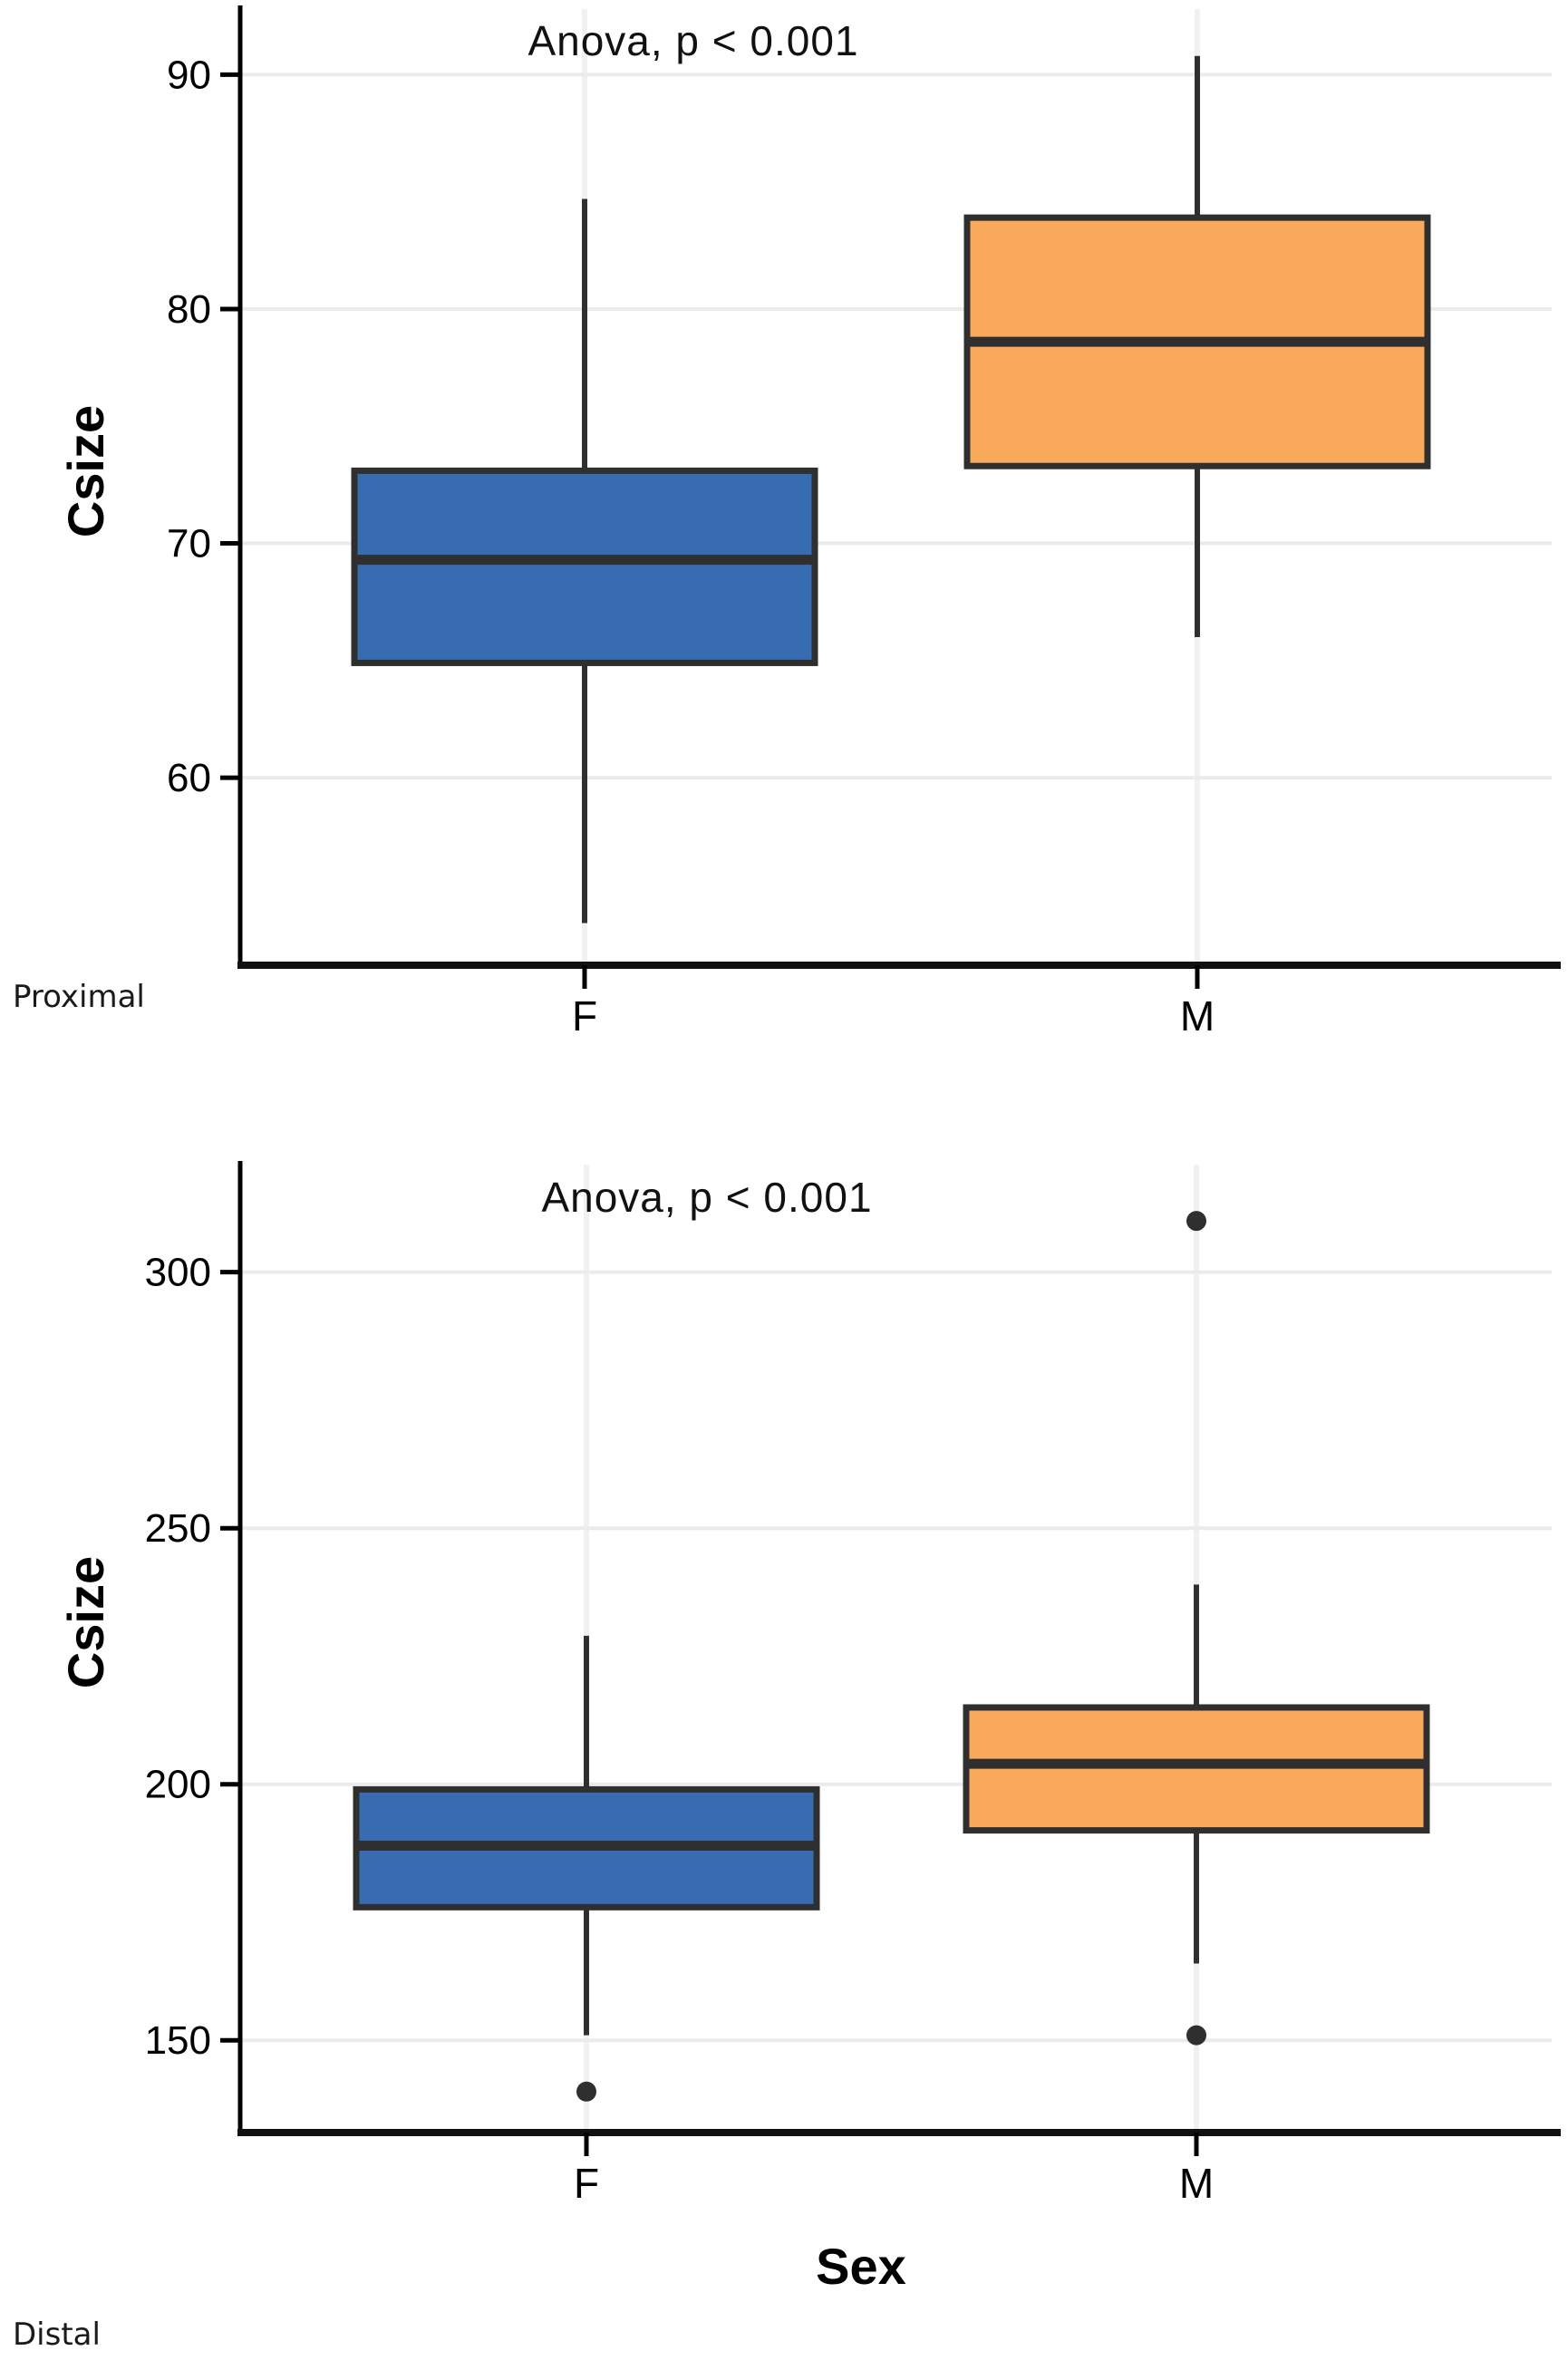 The width and height of the screenshot is (1568, 2370). What do you see at coordinates (79, 997) in the screenshot?
I see `panel-caption-proximal: Proximal` at bounding box center [79, 997].